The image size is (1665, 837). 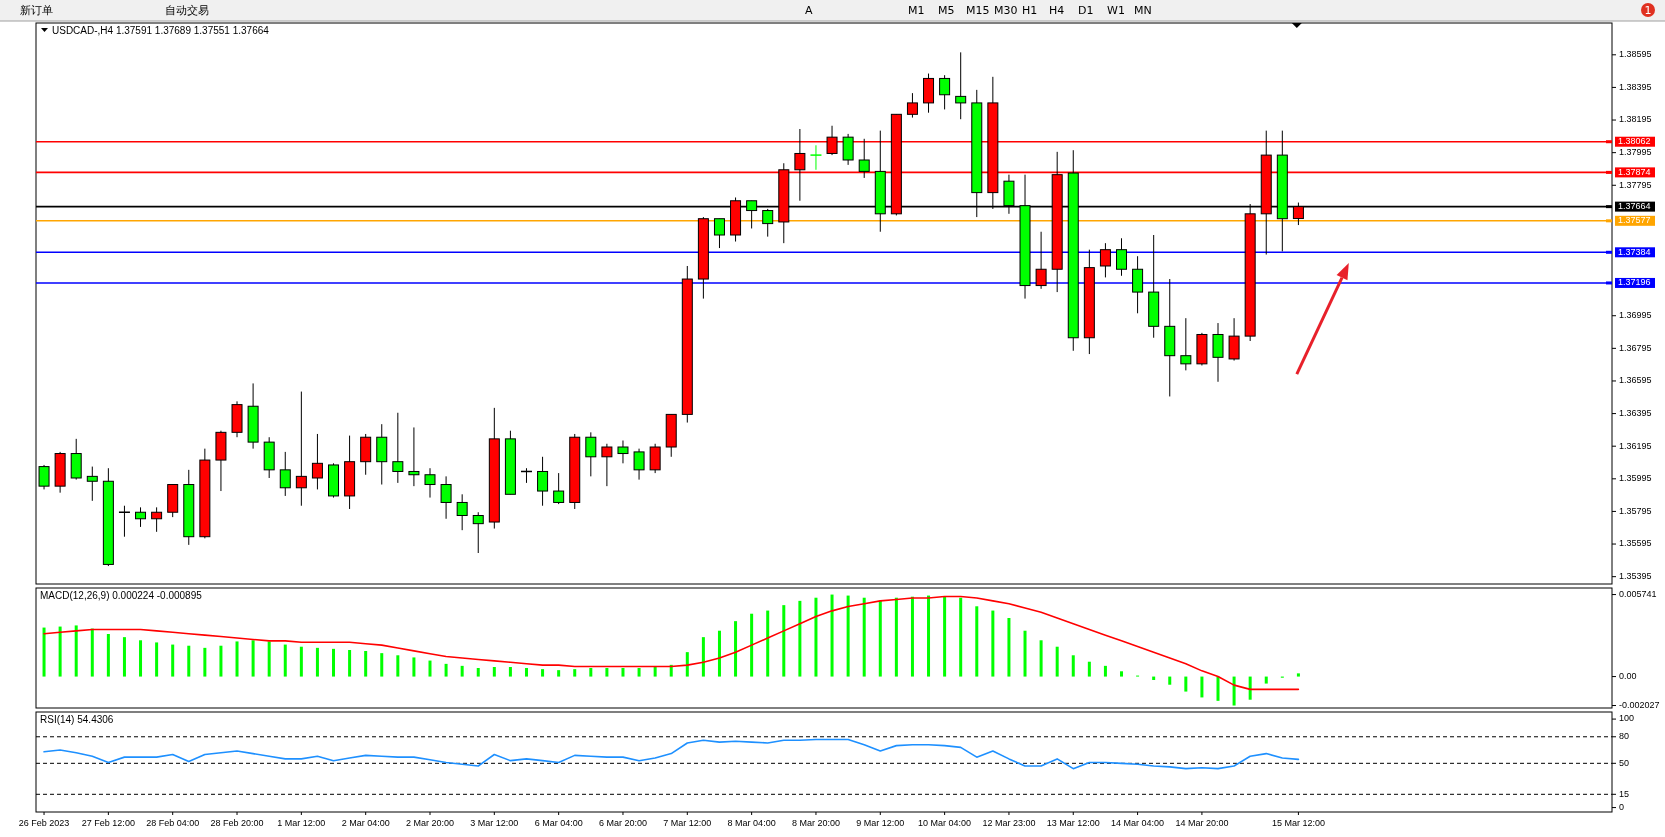 What do you see at coordinates (77, 719) in the screenshot?
I see `chart-title: RSI(14) 54.4306` at bounding box center [77, 719].